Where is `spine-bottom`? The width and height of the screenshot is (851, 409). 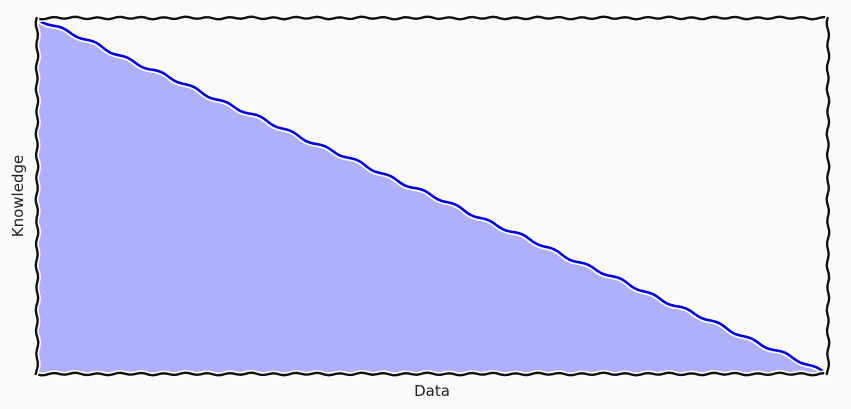
spine-bottom is located at coordinates (432, 374).